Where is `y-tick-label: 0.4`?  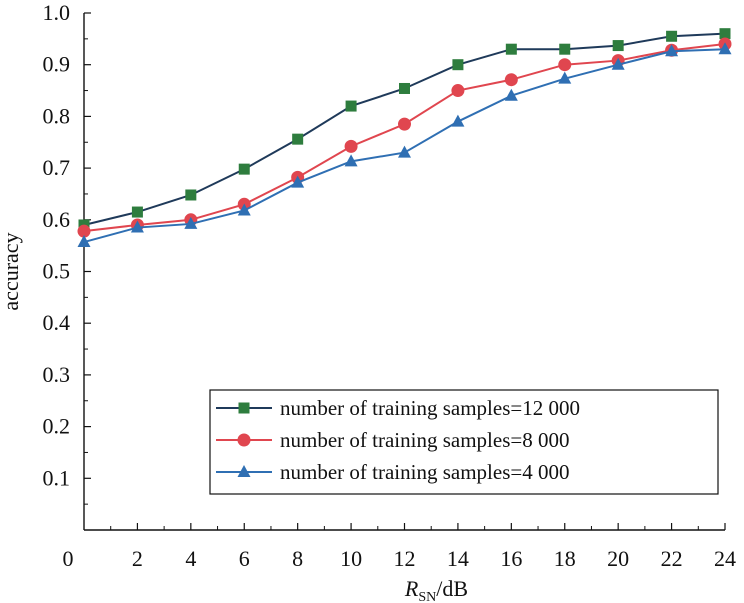 y-tick-label: 0.4 is located at coordinates (57, 322).